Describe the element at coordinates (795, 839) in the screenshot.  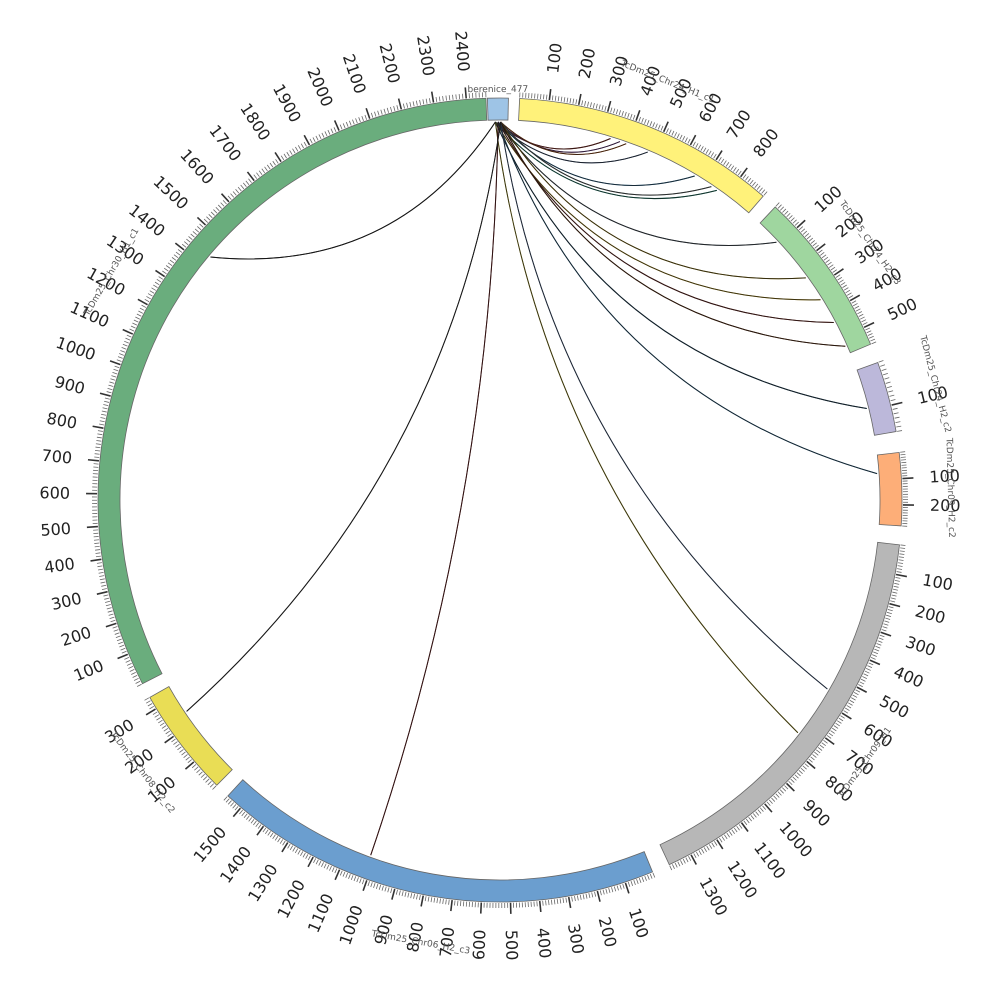
I see `tick-label-5-9: 1000` at that location.